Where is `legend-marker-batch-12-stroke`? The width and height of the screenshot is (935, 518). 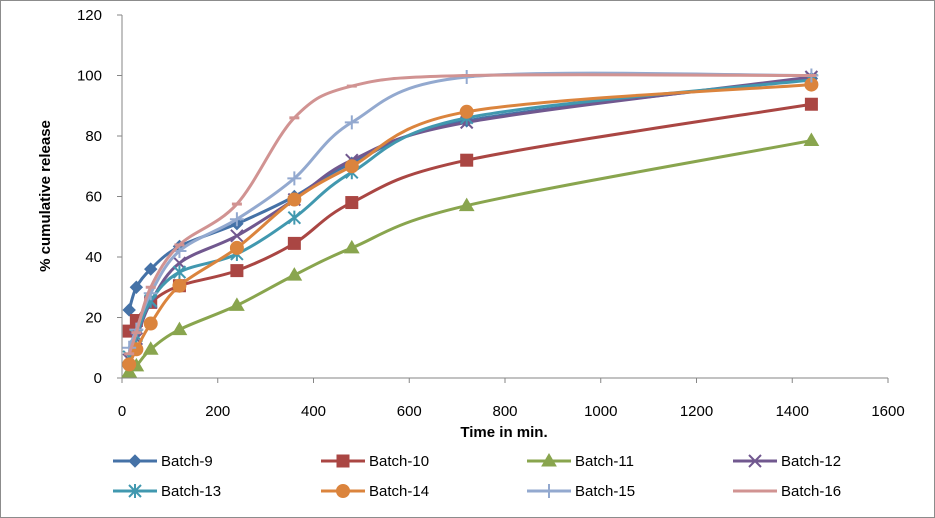 legend-marker-batch-12-stroke is located at coordinates (755, 461).